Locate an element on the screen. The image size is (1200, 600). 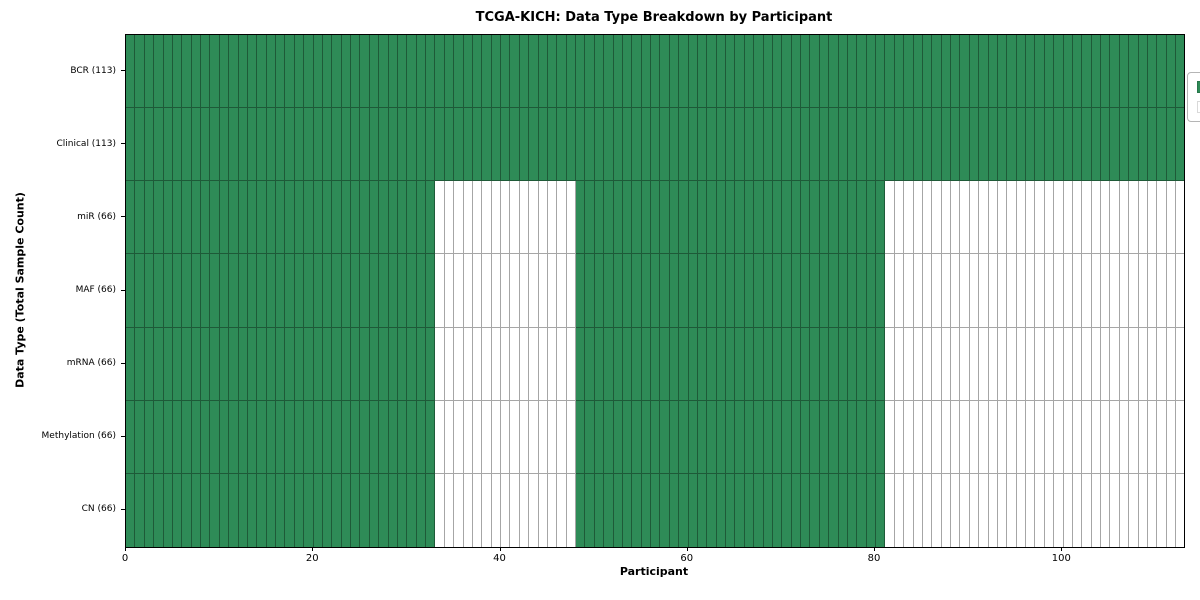
x-tick-label: 60 is located at coordinates (687, 558).